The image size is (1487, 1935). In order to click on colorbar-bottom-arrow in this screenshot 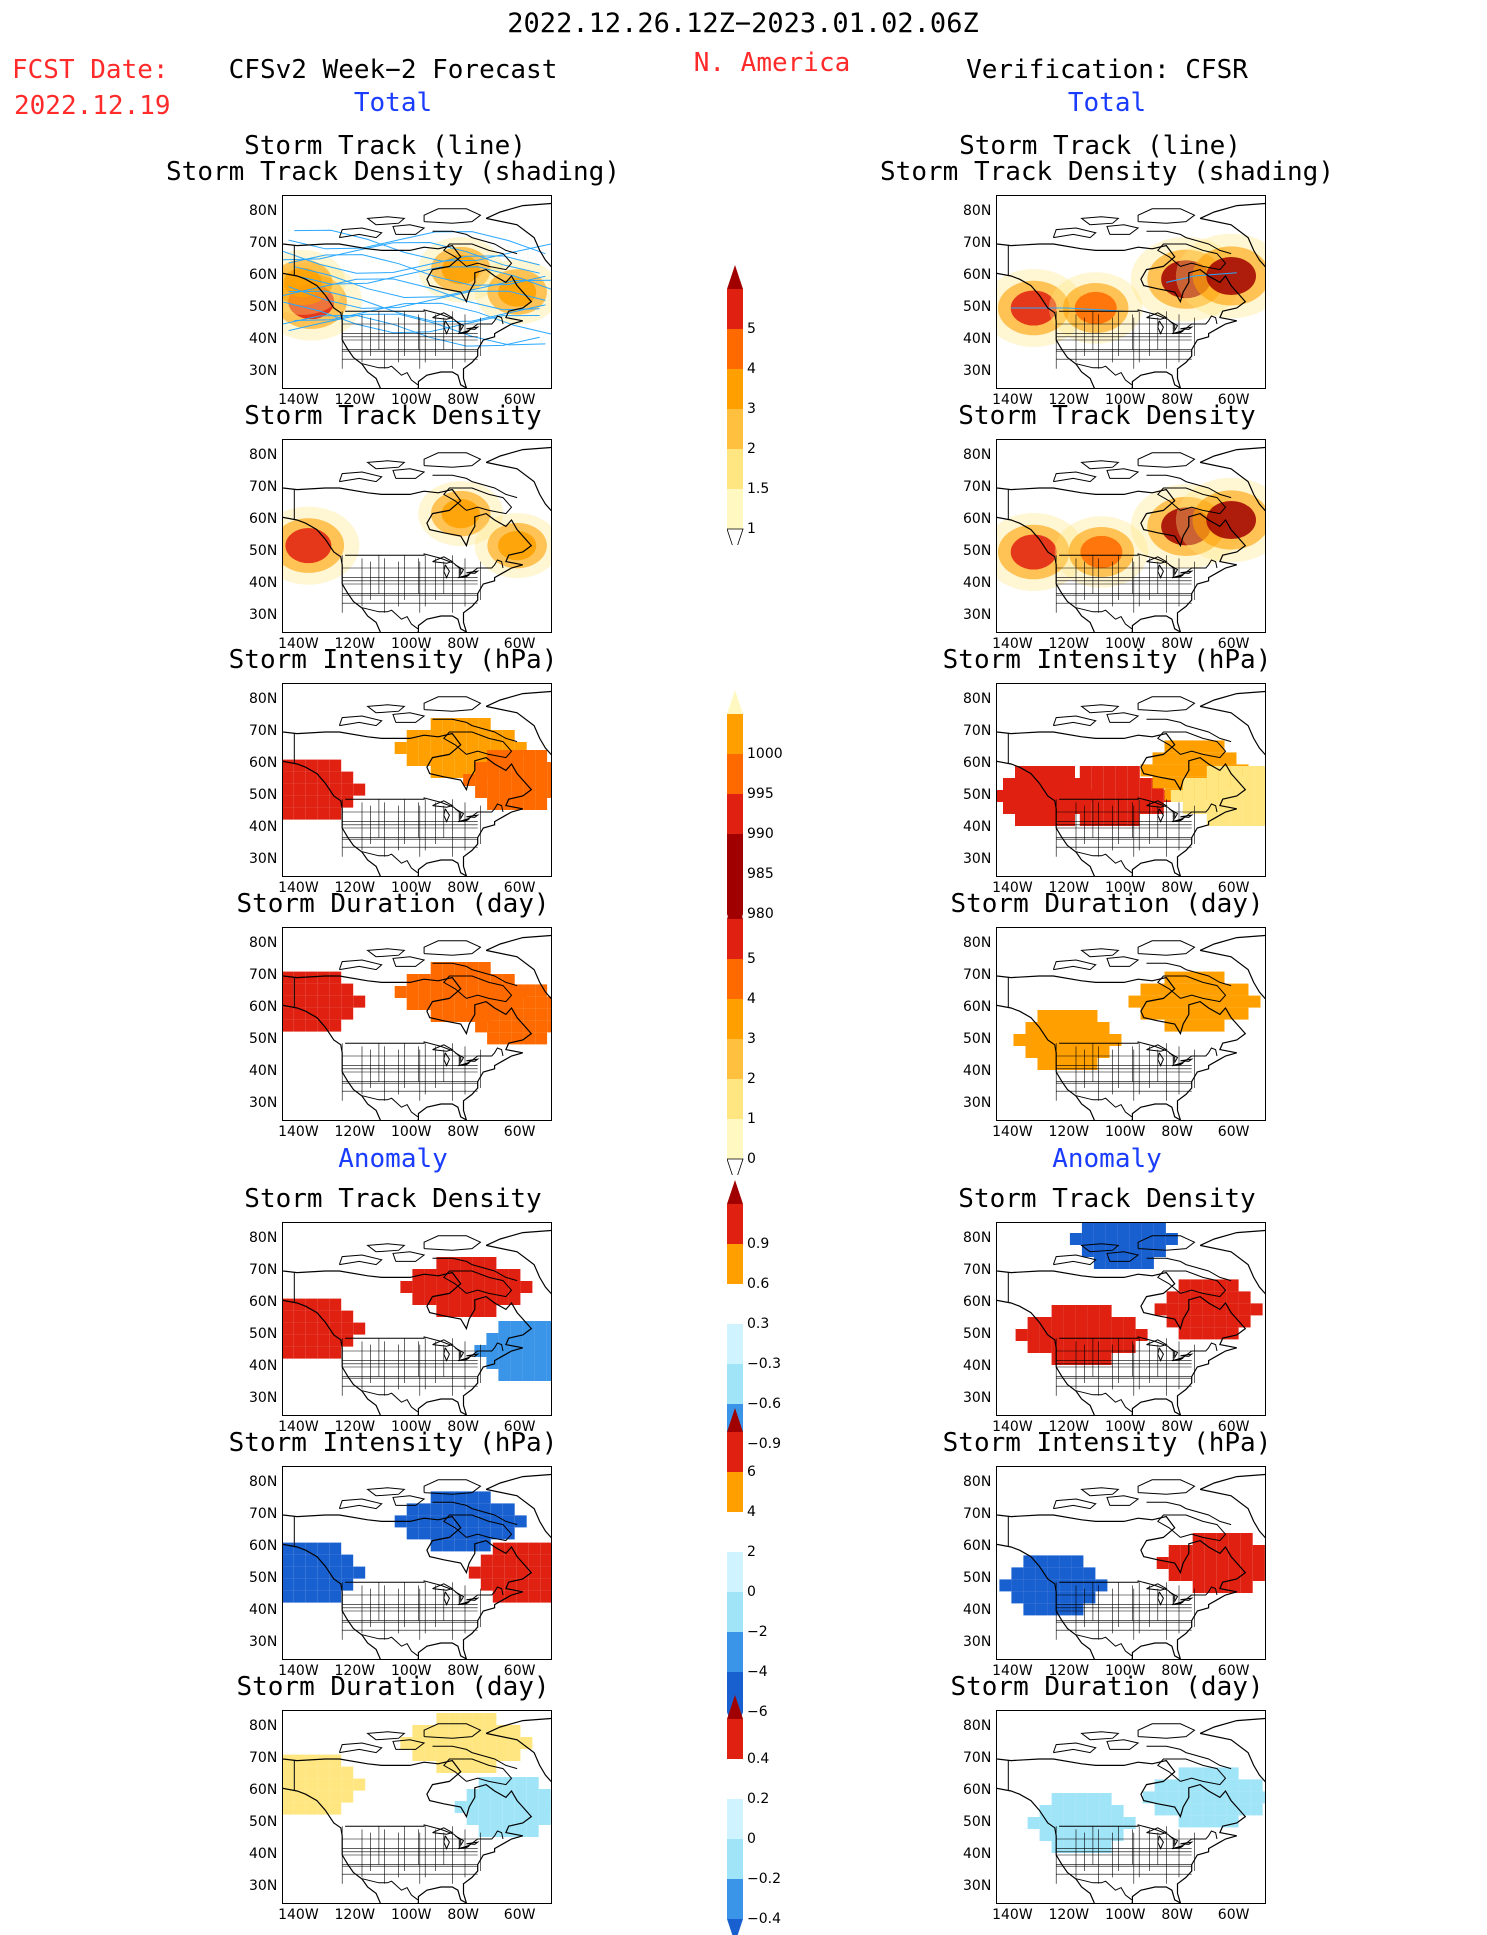, I will do `click(735, 537)`.